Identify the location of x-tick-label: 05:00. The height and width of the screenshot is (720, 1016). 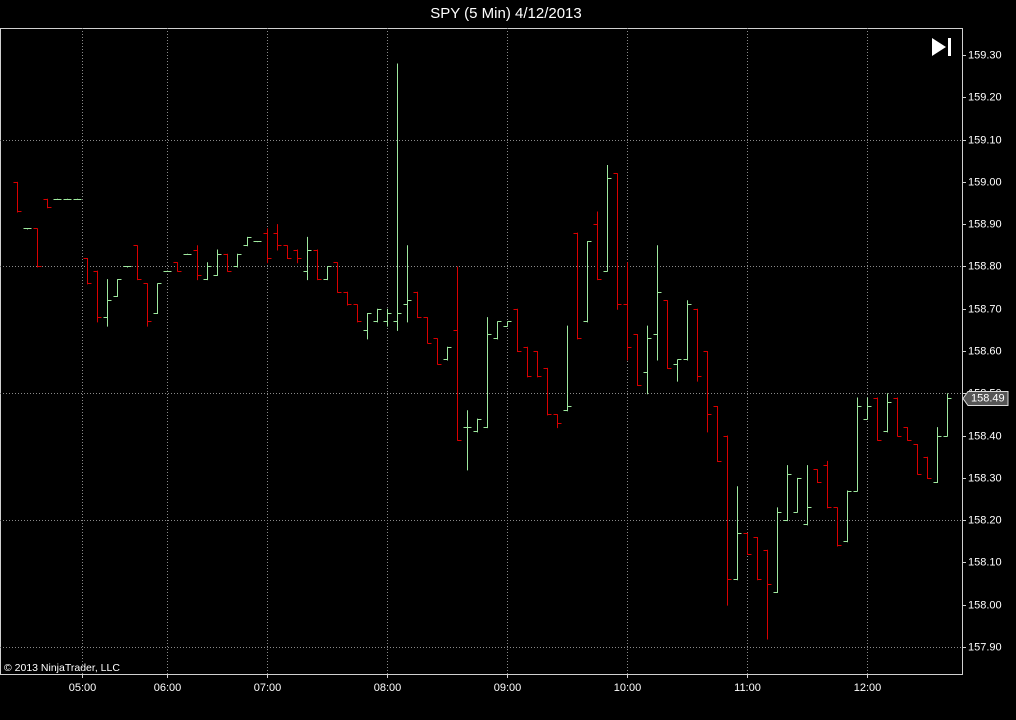
(83, 688).